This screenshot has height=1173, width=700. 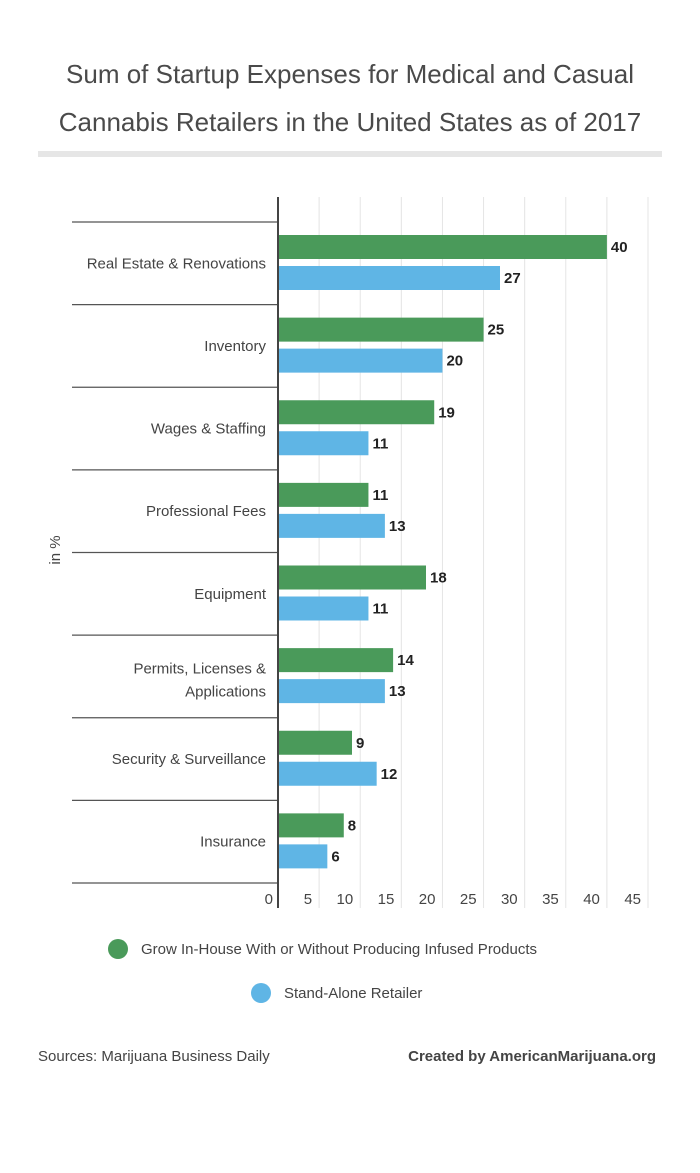 I want to click on legend-dot-blue, so click(x=261, y=993).